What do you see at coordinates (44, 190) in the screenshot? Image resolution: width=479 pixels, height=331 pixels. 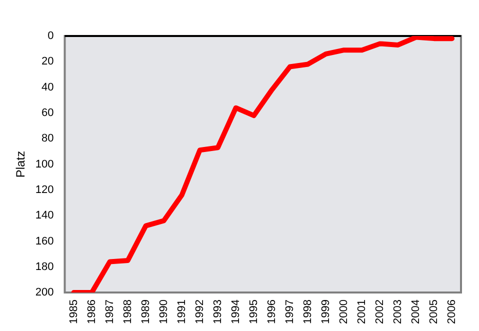 I see `y-tick-label: 120` at bounding box center [44, 190].